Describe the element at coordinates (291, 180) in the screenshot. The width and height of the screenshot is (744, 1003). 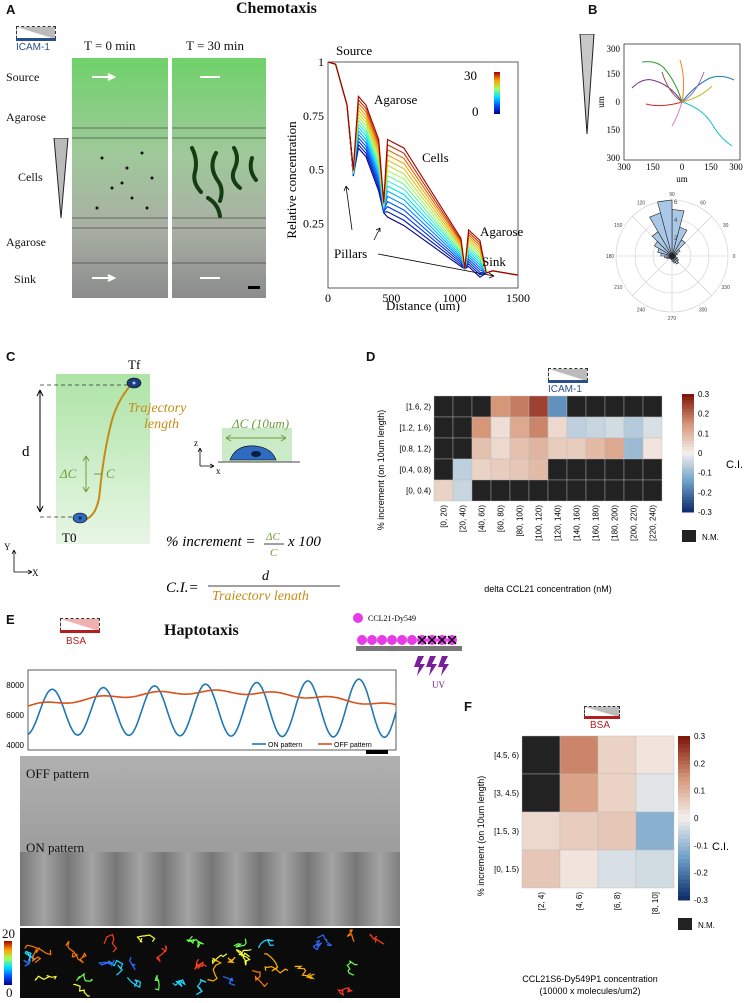
I see `profile-ylabel: Relative concentration` at that location.